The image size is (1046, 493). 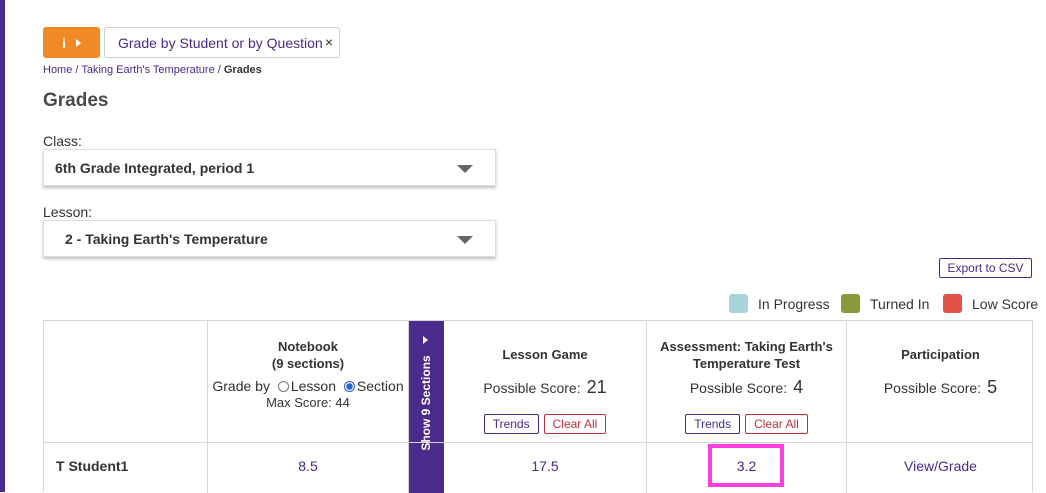 I want to click on info-button: i, so click(x=71, y=42).